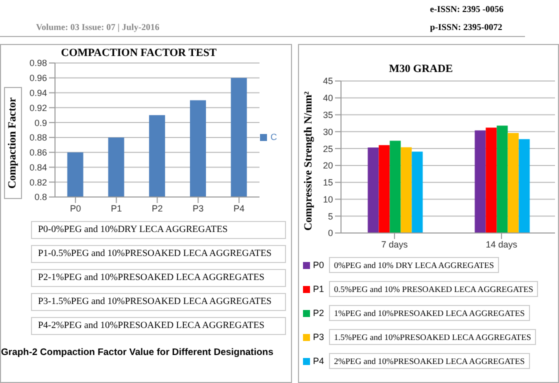 The image size is (559, 383). I want to click on text: P4-2%PEG and 10%PRESOAKED LECA AGGREGATES, so click(158, 326).